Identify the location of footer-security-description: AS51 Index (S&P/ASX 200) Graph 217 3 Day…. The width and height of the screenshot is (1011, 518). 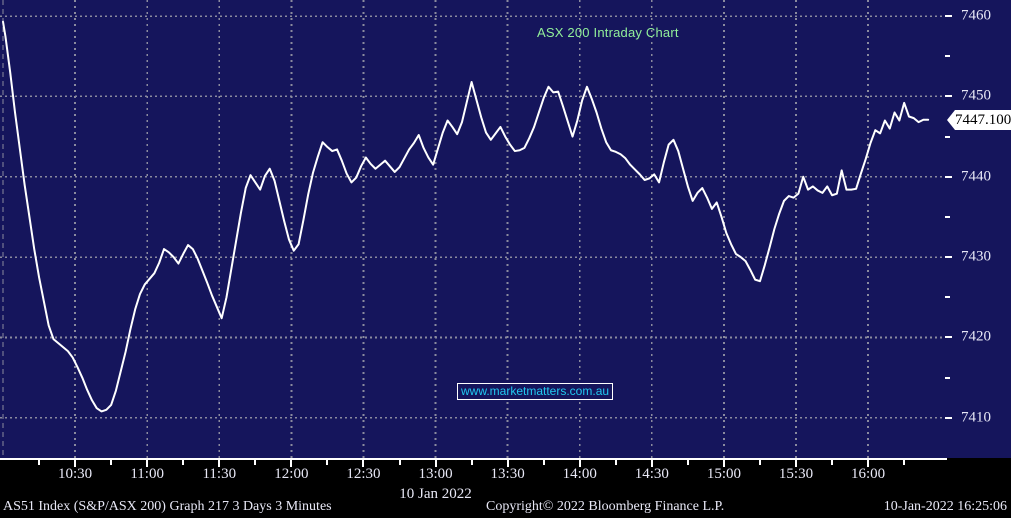
(167, 506).